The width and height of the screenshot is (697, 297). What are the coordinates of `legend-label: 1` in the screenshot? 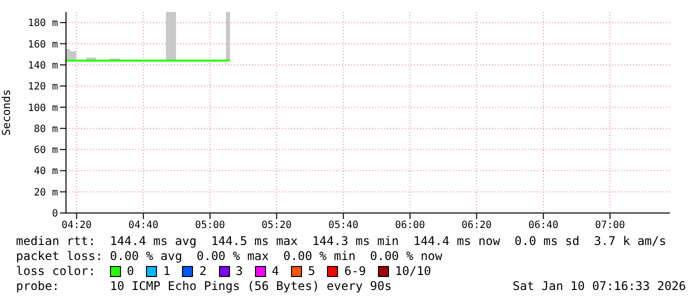 It's located at (166, 271).